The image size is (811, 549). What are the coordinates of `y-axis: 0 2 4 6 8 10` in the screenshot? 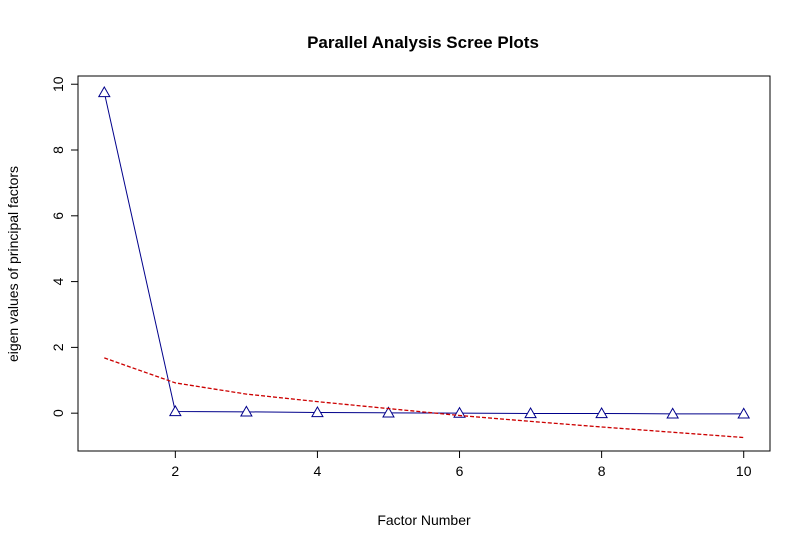 It's located at (64, 246).